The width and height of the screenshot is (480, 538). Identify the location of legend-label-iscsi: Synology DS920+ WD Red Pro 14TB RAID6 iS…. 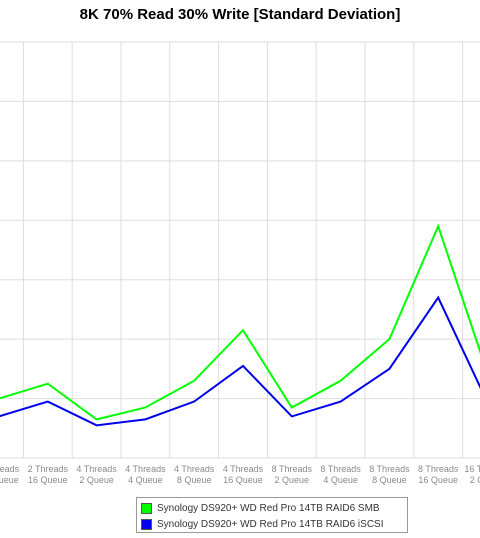
(270, 524).